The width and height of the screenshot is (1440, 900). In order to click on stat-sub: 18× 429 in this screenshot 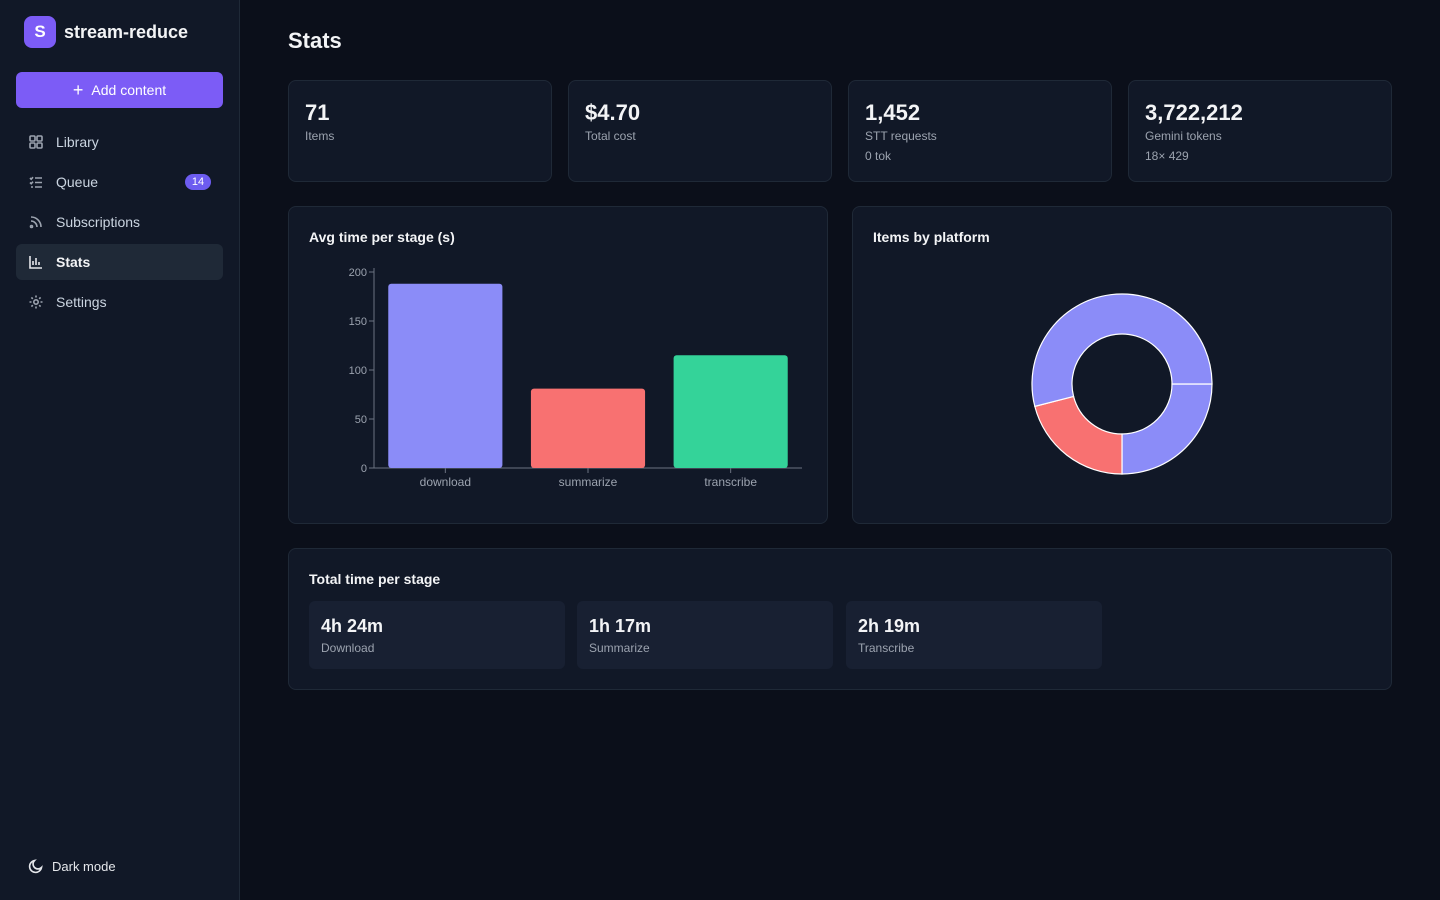, I will do `click(1167, 156)`.